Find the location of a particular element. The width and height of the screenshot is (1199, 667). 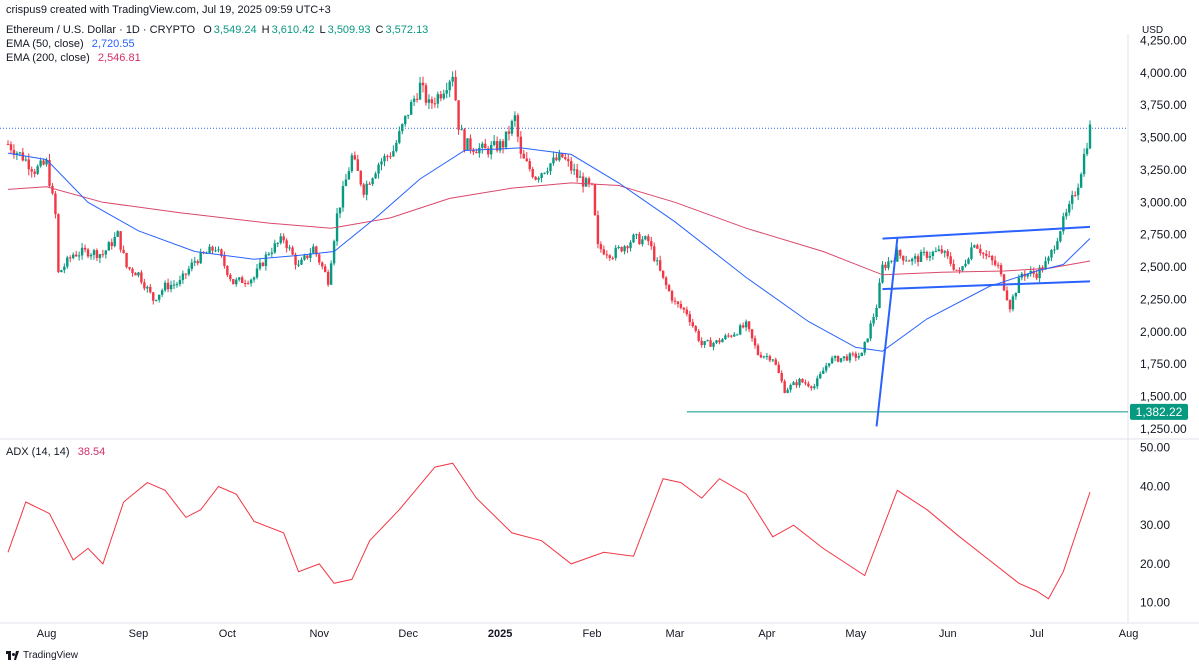

high-label: H is located at coordinates (265, 30).